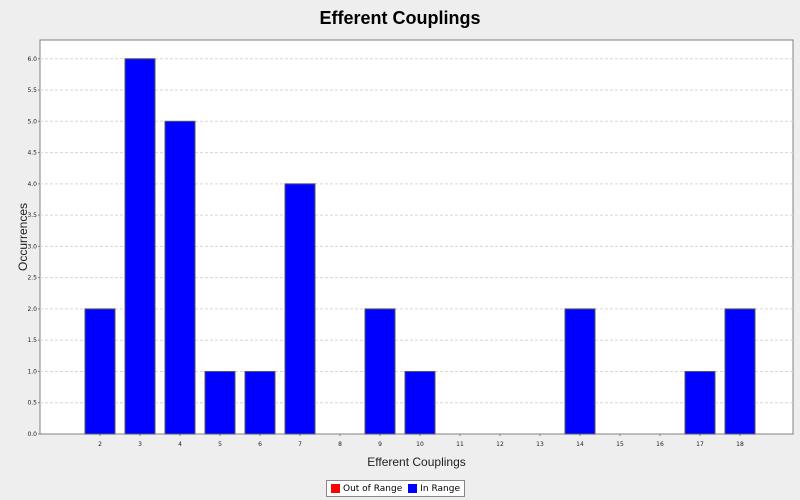 The image size is (800, 500). I want to click on x-tick-label: 17, so click(700, 444).